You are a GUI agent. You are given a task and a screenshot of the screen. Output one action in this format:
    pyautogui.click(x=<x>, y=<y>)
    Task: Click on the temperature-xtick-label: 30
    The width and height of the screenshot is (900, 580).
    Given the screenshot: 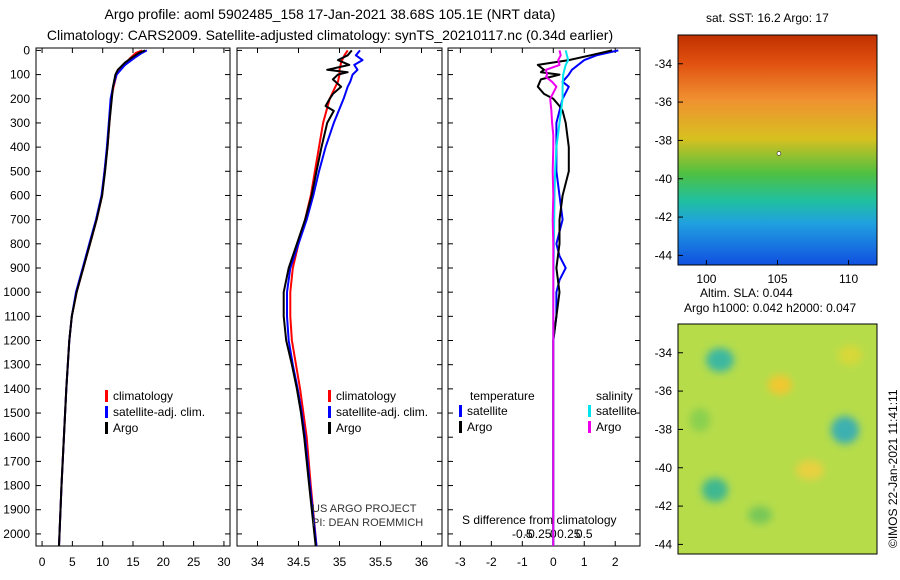 What is the action you would take?
    pyautogui.click(x=224, y=562)
    